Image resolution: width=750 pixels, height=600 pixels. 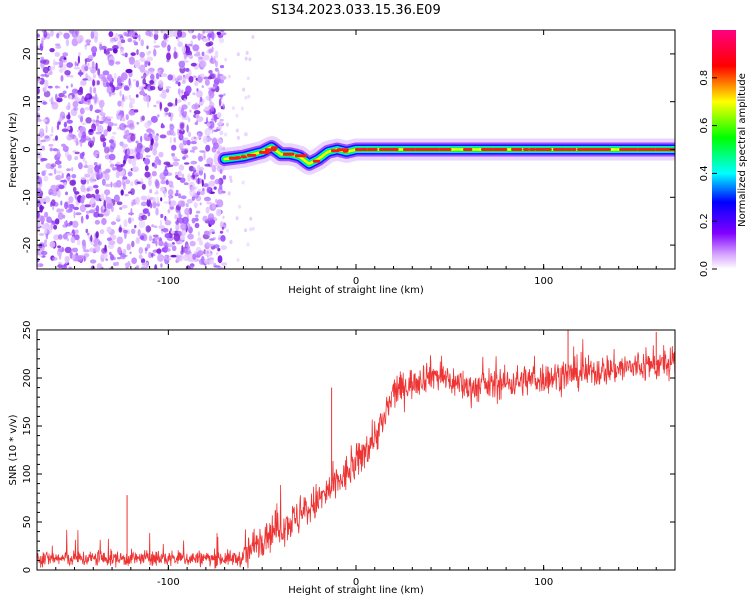 I want to click on snr-xtick-label: 0, so click(x=356, y=582).